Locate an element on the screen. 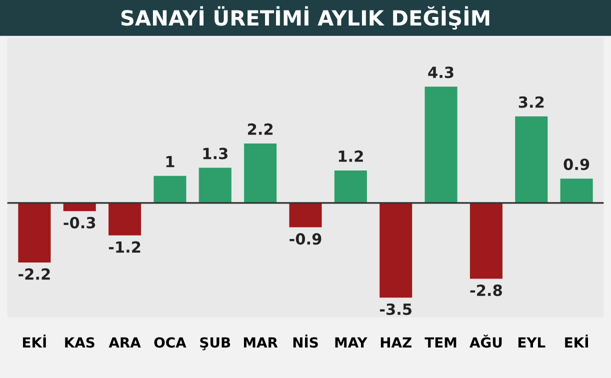 Image resolution: width=611 pixels, height=378 pixels. data-label: -0.9 is located at coordinates (306, 239).